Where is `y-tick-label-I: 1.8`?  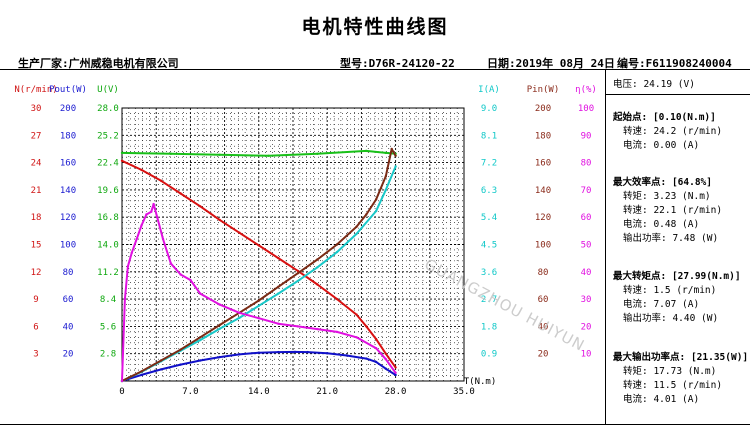 y-tick-label-I: 1.8 is located at coordinates (489, 327).